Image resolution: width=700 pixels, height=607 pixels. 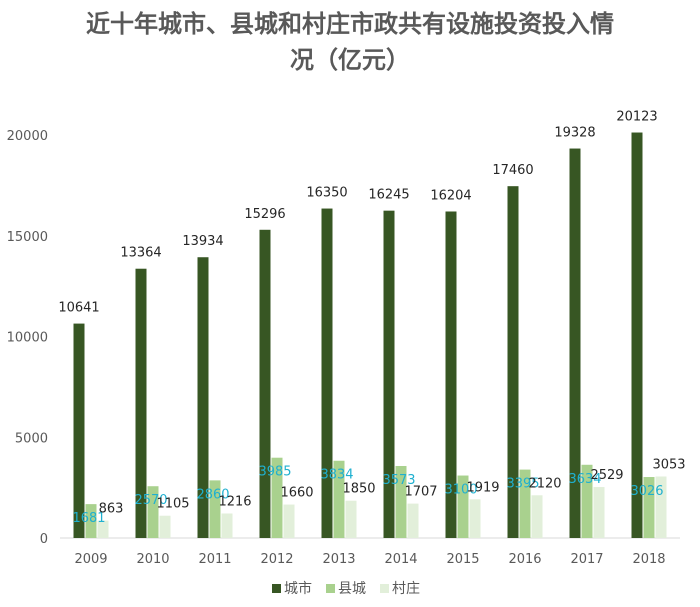 I want to click on data-label-县城-2018: 3026, so click(x=646, y=491).